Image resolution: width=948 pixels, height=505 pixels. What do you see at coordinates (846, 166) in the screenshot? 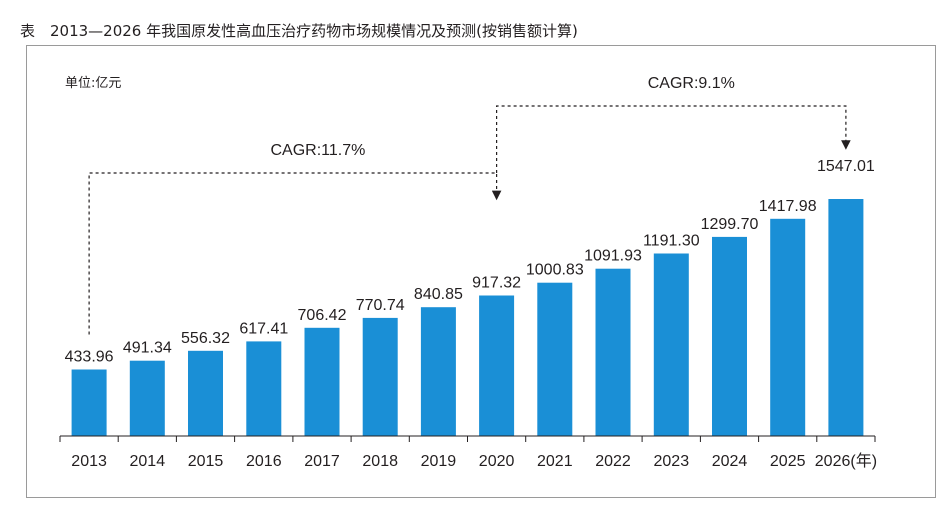
I see `value-label: 1547.01` at bounding box center [846, 166].